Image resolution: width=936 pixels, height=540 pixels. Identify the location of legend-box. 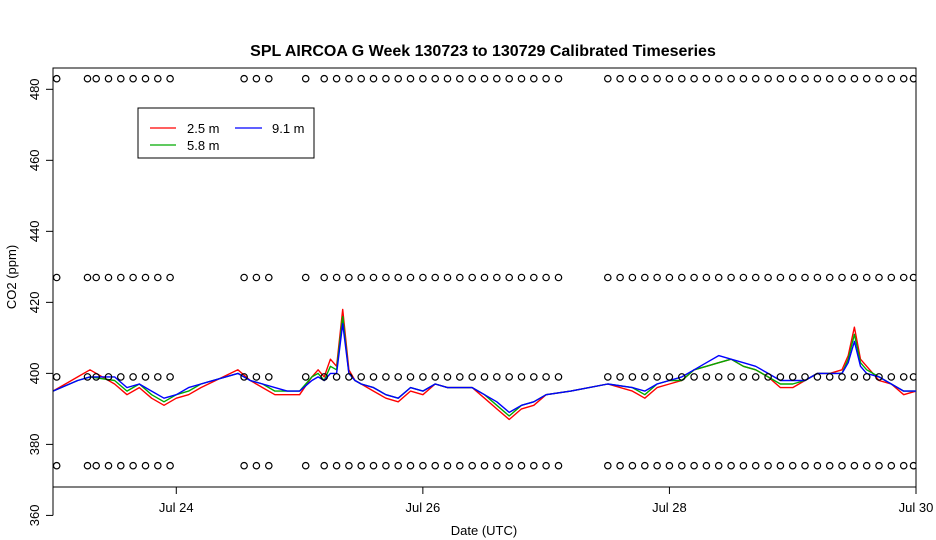
(226, 133).